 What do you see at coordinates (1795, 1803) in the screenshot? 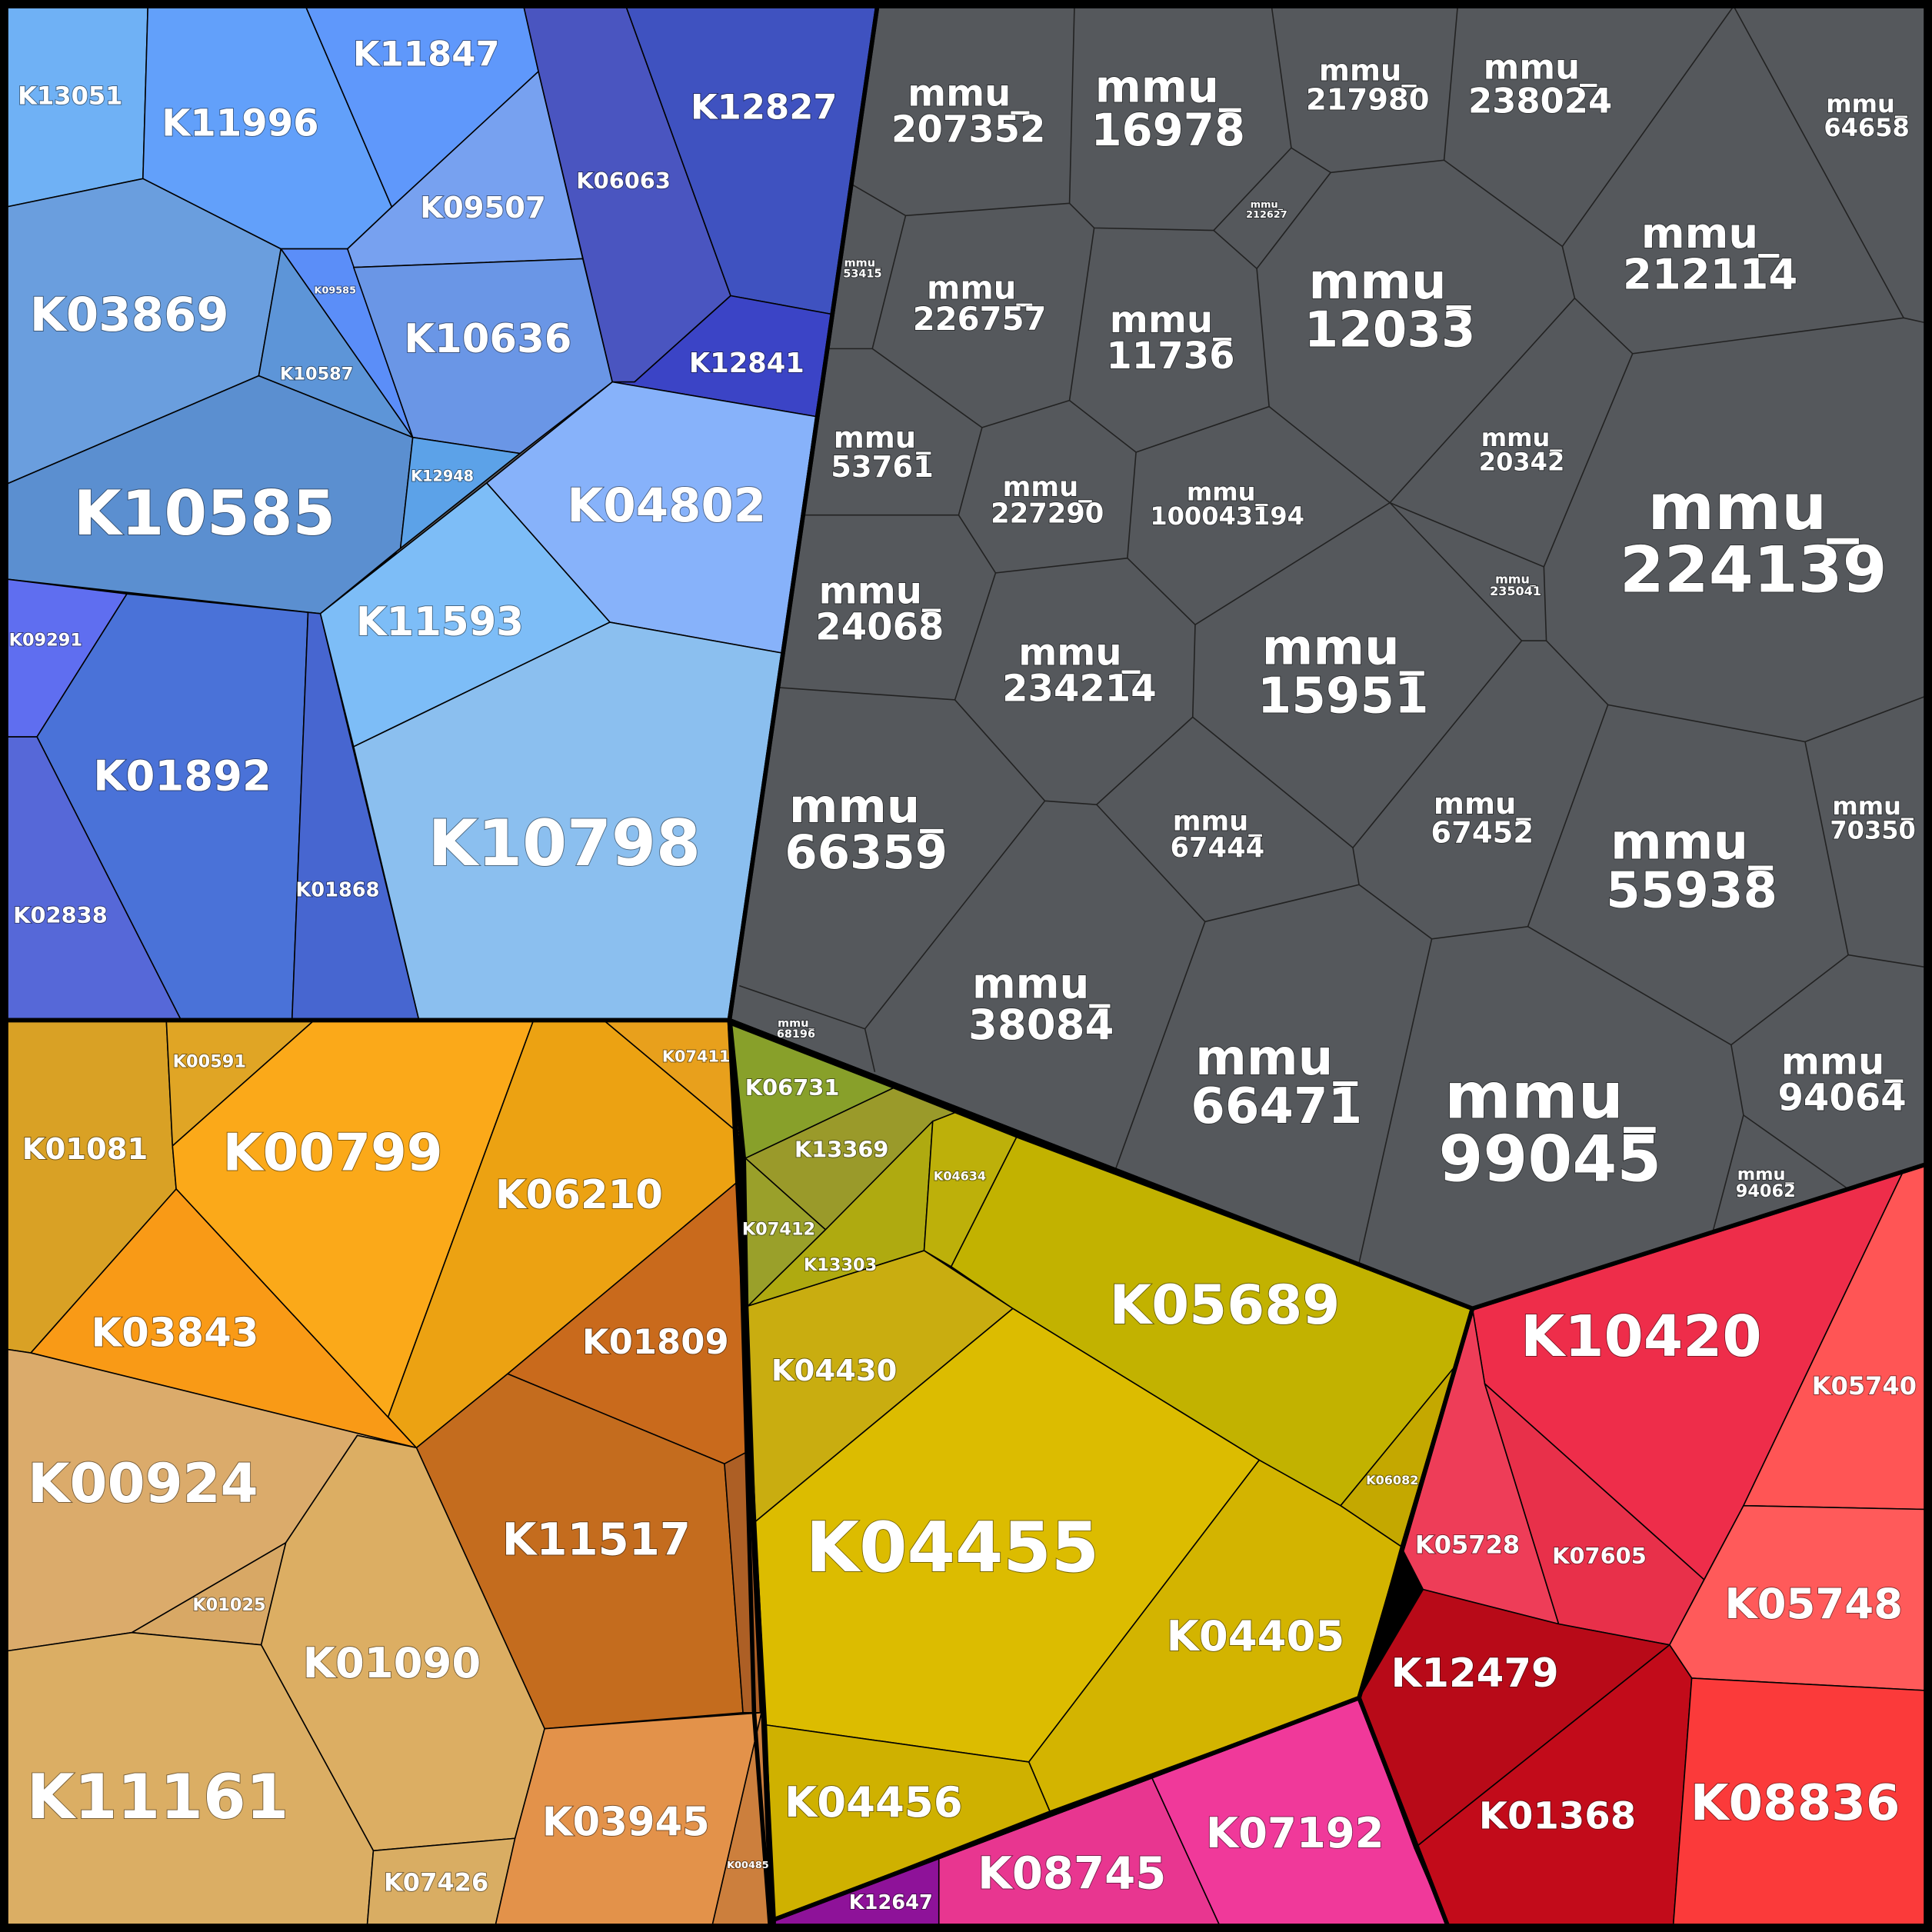
I see `cell-label: K08836` at bounding box center [1795, 1803].